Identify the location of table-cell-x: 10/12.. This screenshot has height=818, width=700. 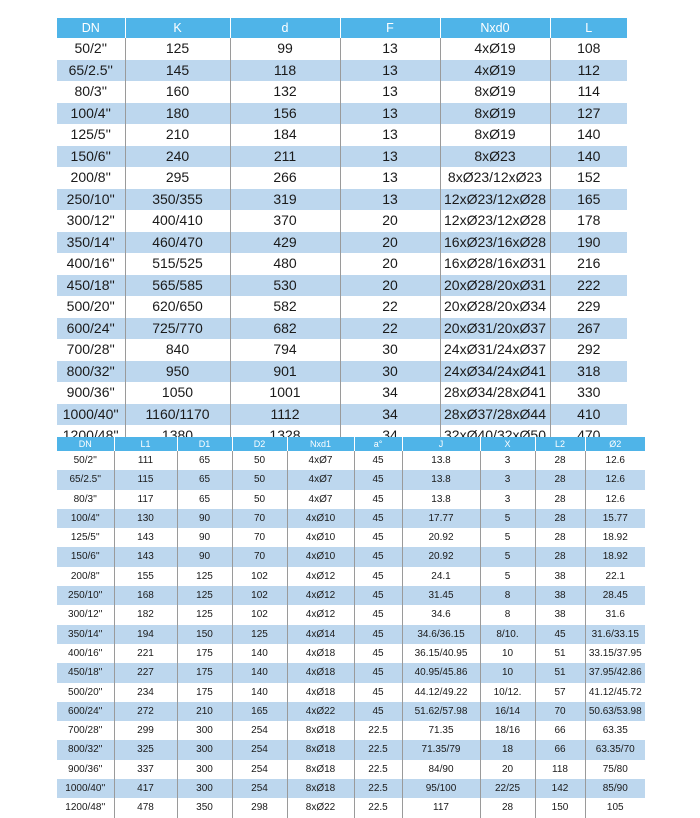
(507, 692).